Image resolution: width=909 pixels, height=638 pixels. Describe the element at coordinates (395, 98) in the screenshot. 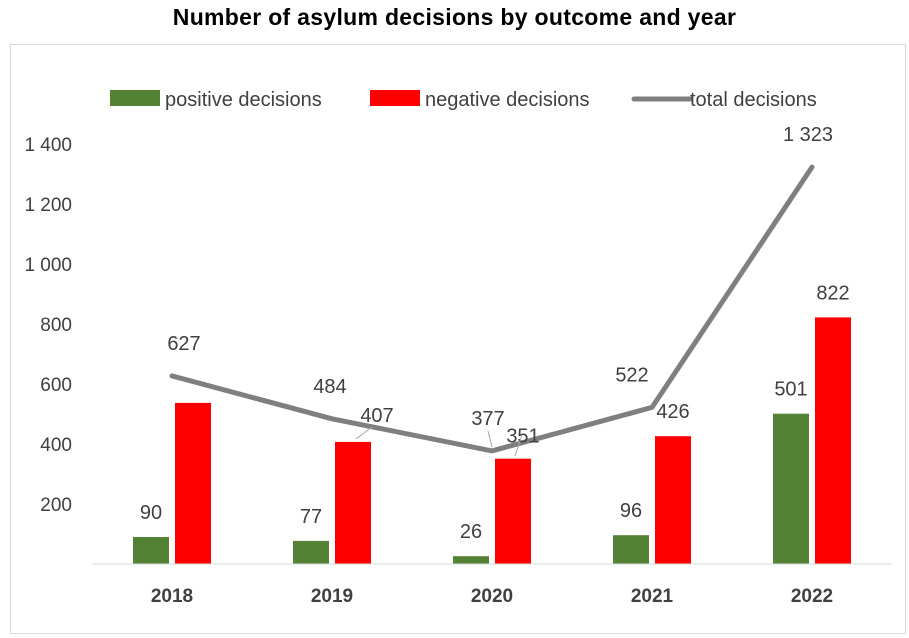

I see `legend-swatch-negative` at that location.